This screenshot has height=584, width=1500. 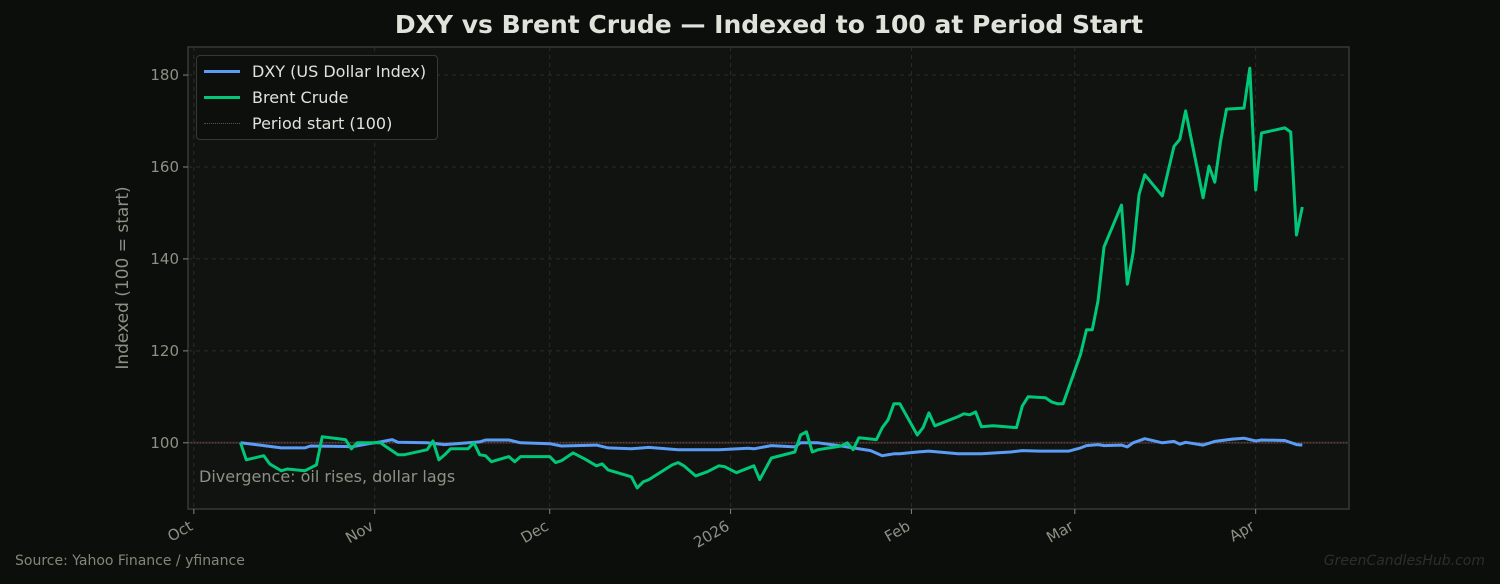 I want to click on legend-item-period-start: Period start (100), so click(x=298, y=123).